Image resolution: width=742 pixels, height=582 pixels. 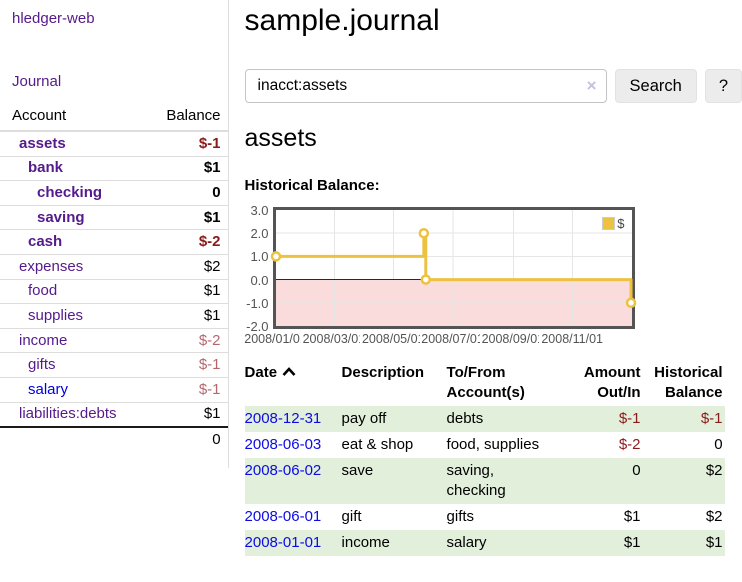 I want to click on sidebar-account-link: cash, so click(x=45, y=242).